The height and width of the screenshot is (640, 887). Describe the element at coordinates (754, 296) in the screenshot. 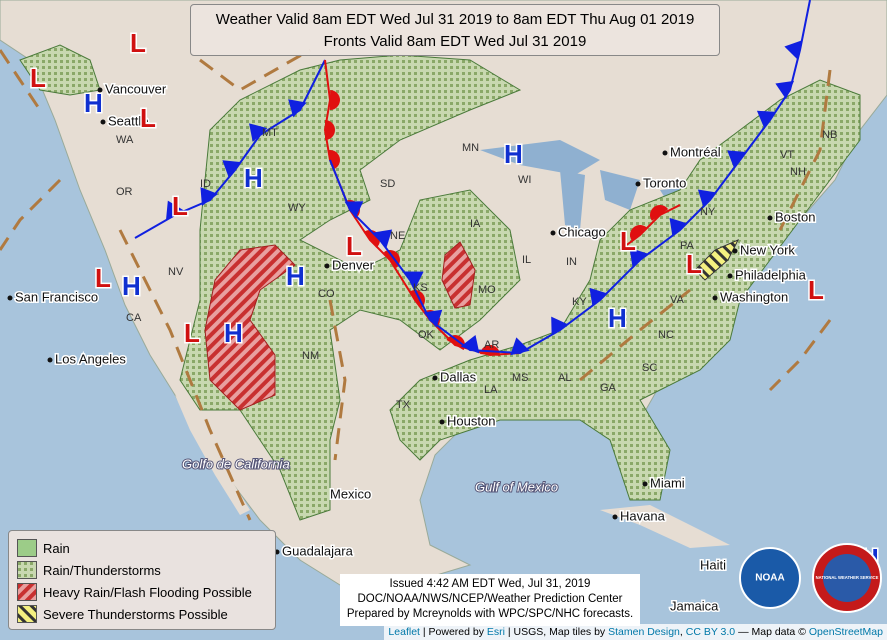

I see `city-label: Washington` at that location.